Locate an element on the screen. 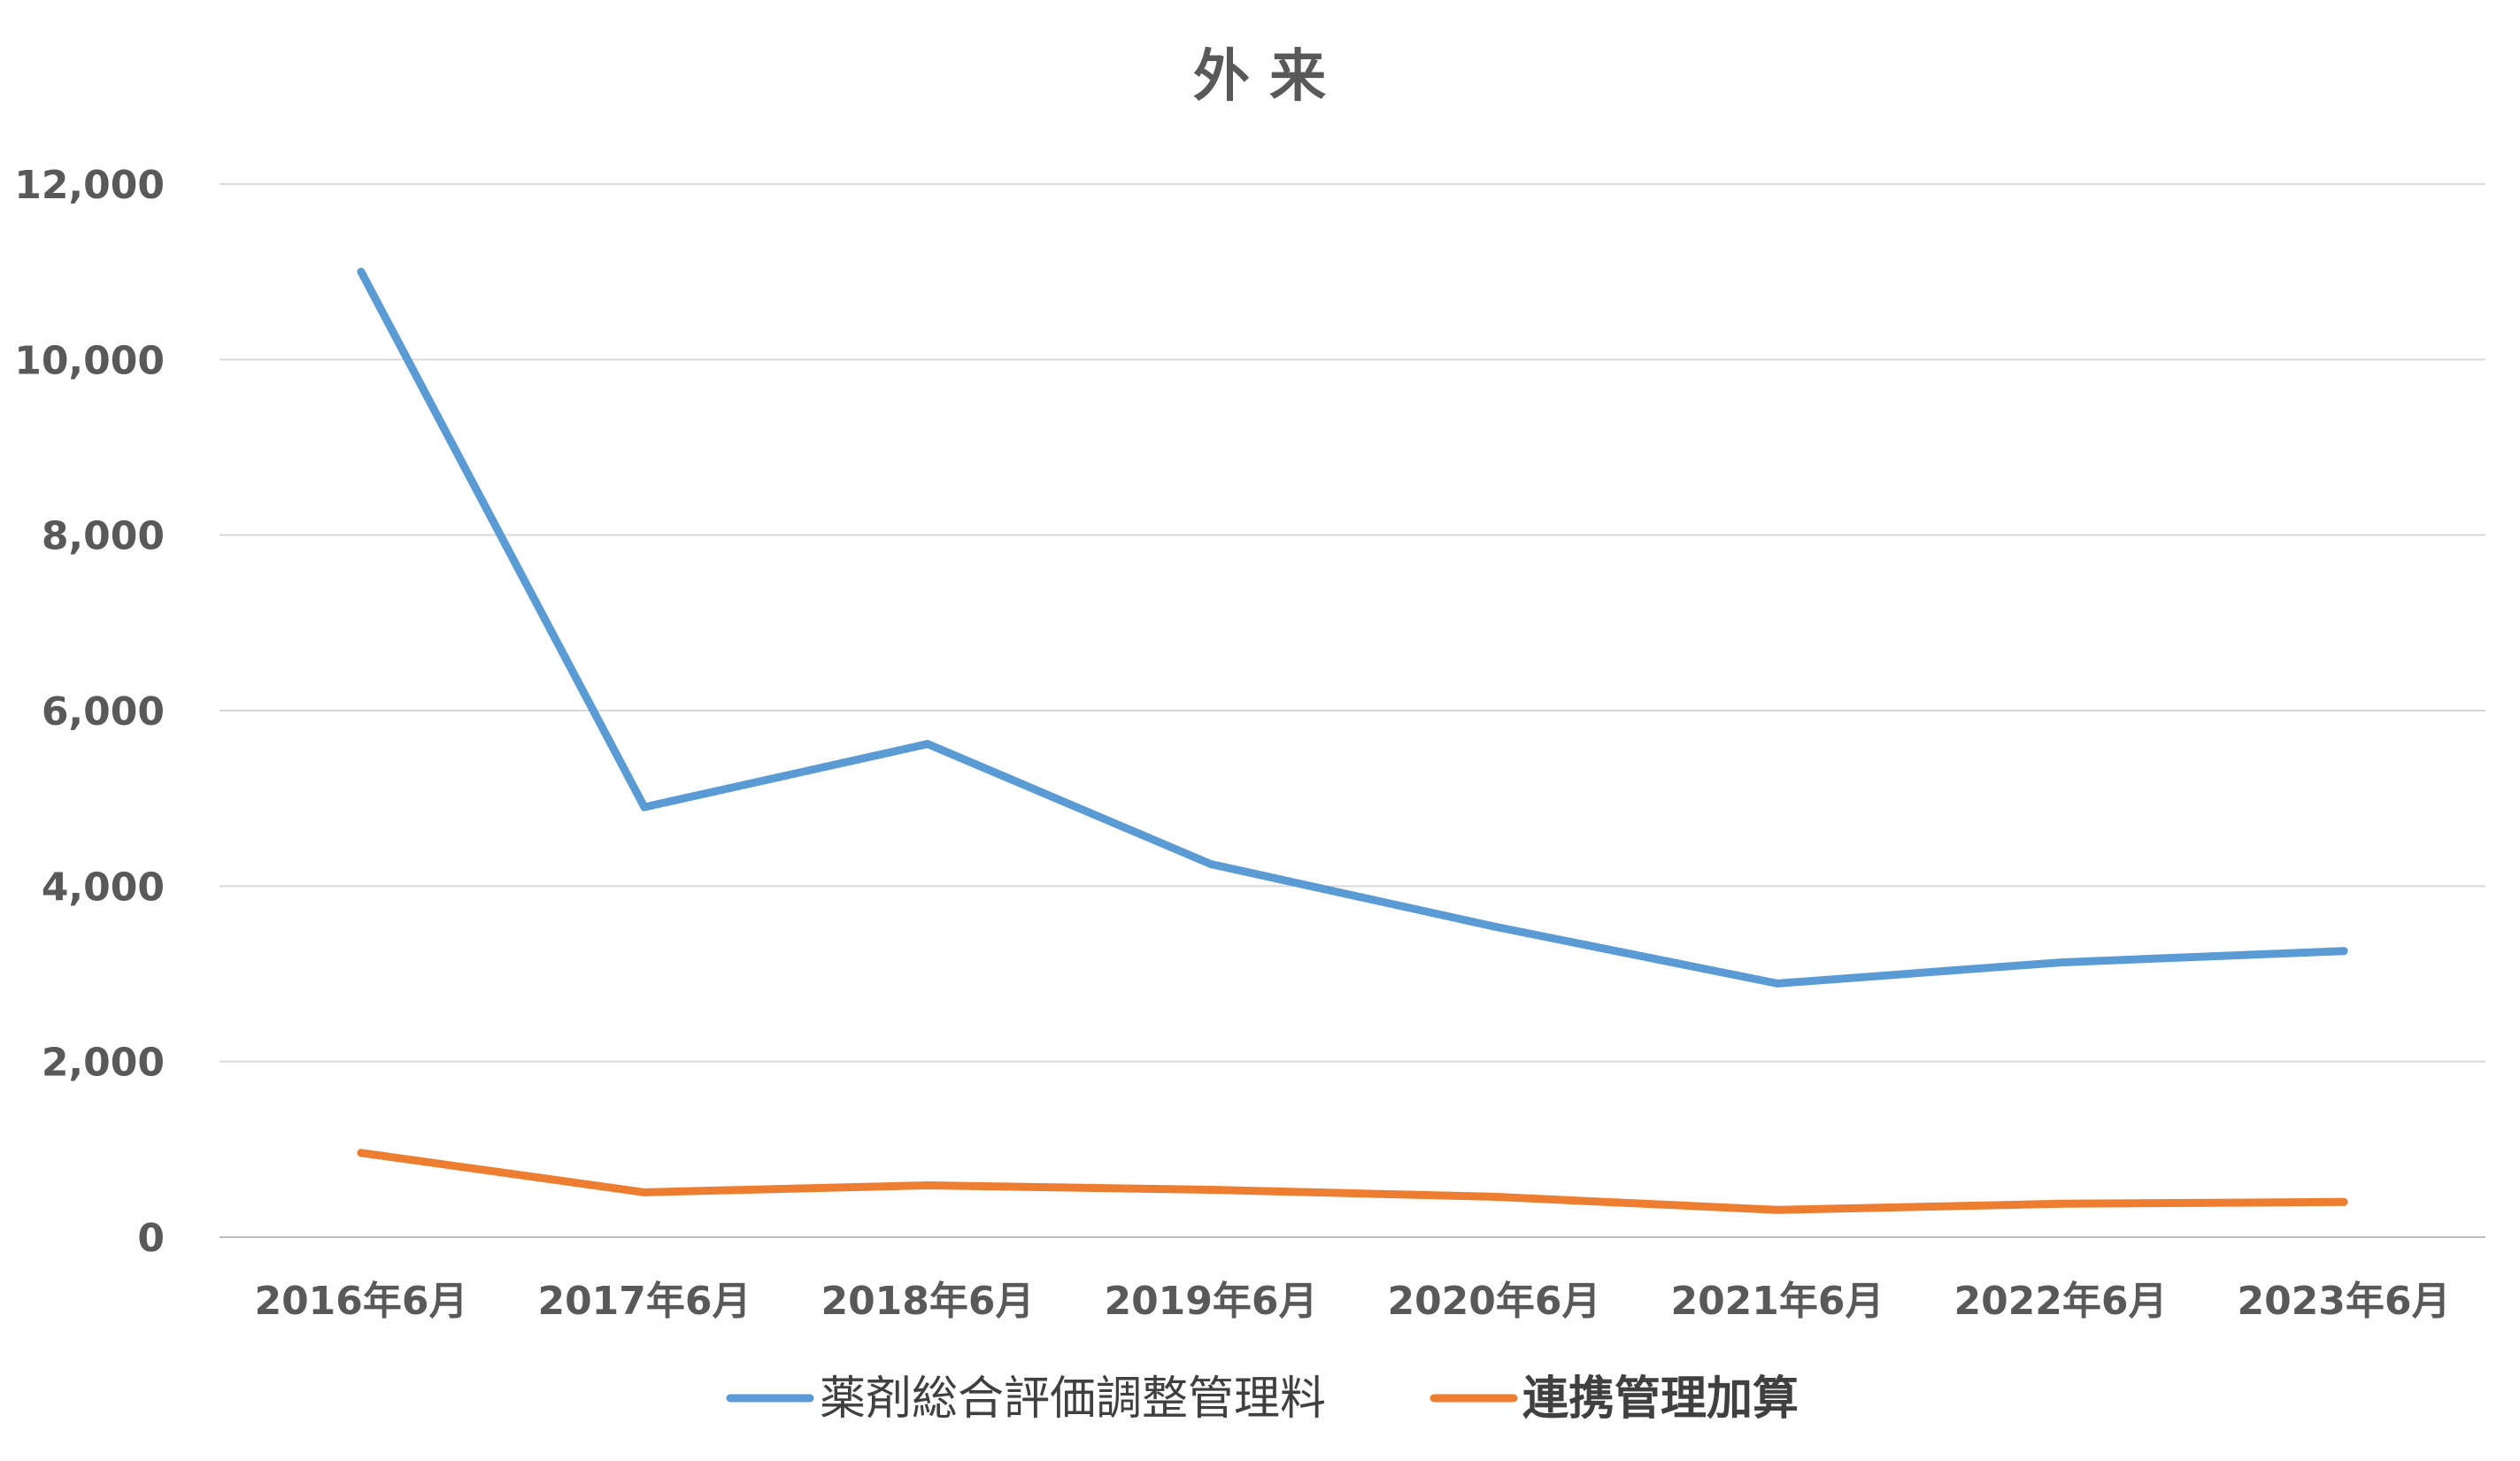 The height and width of the screenshot is (1461, 2520). x-tick-label: 2022年6月 is located at coordinates (2060, 1301).